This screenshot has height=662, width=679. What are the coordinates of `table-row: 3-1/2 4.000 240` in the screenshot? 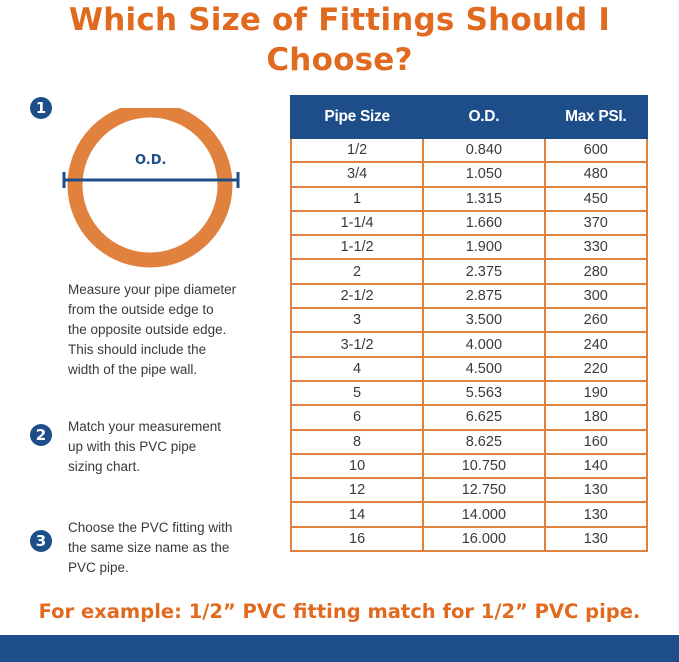 It's located at (469, 344).